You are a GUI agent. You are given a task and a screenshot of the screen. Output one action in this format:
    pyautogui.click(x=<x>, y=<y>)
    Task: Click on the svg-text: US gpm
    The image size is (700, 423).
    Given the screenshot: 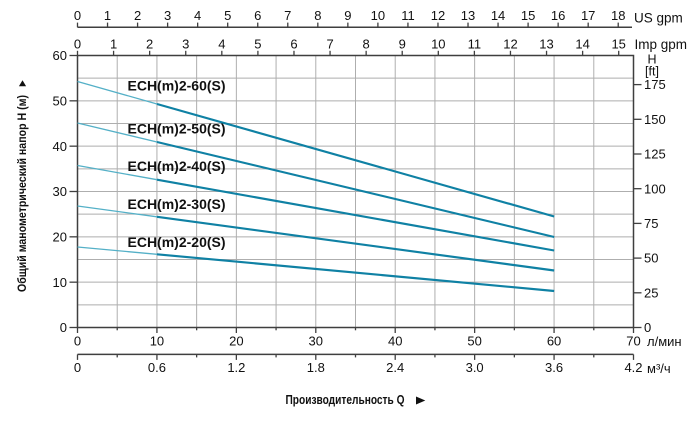 What is the action you would take?
    pyautogui.click(x=658, y=18)
    